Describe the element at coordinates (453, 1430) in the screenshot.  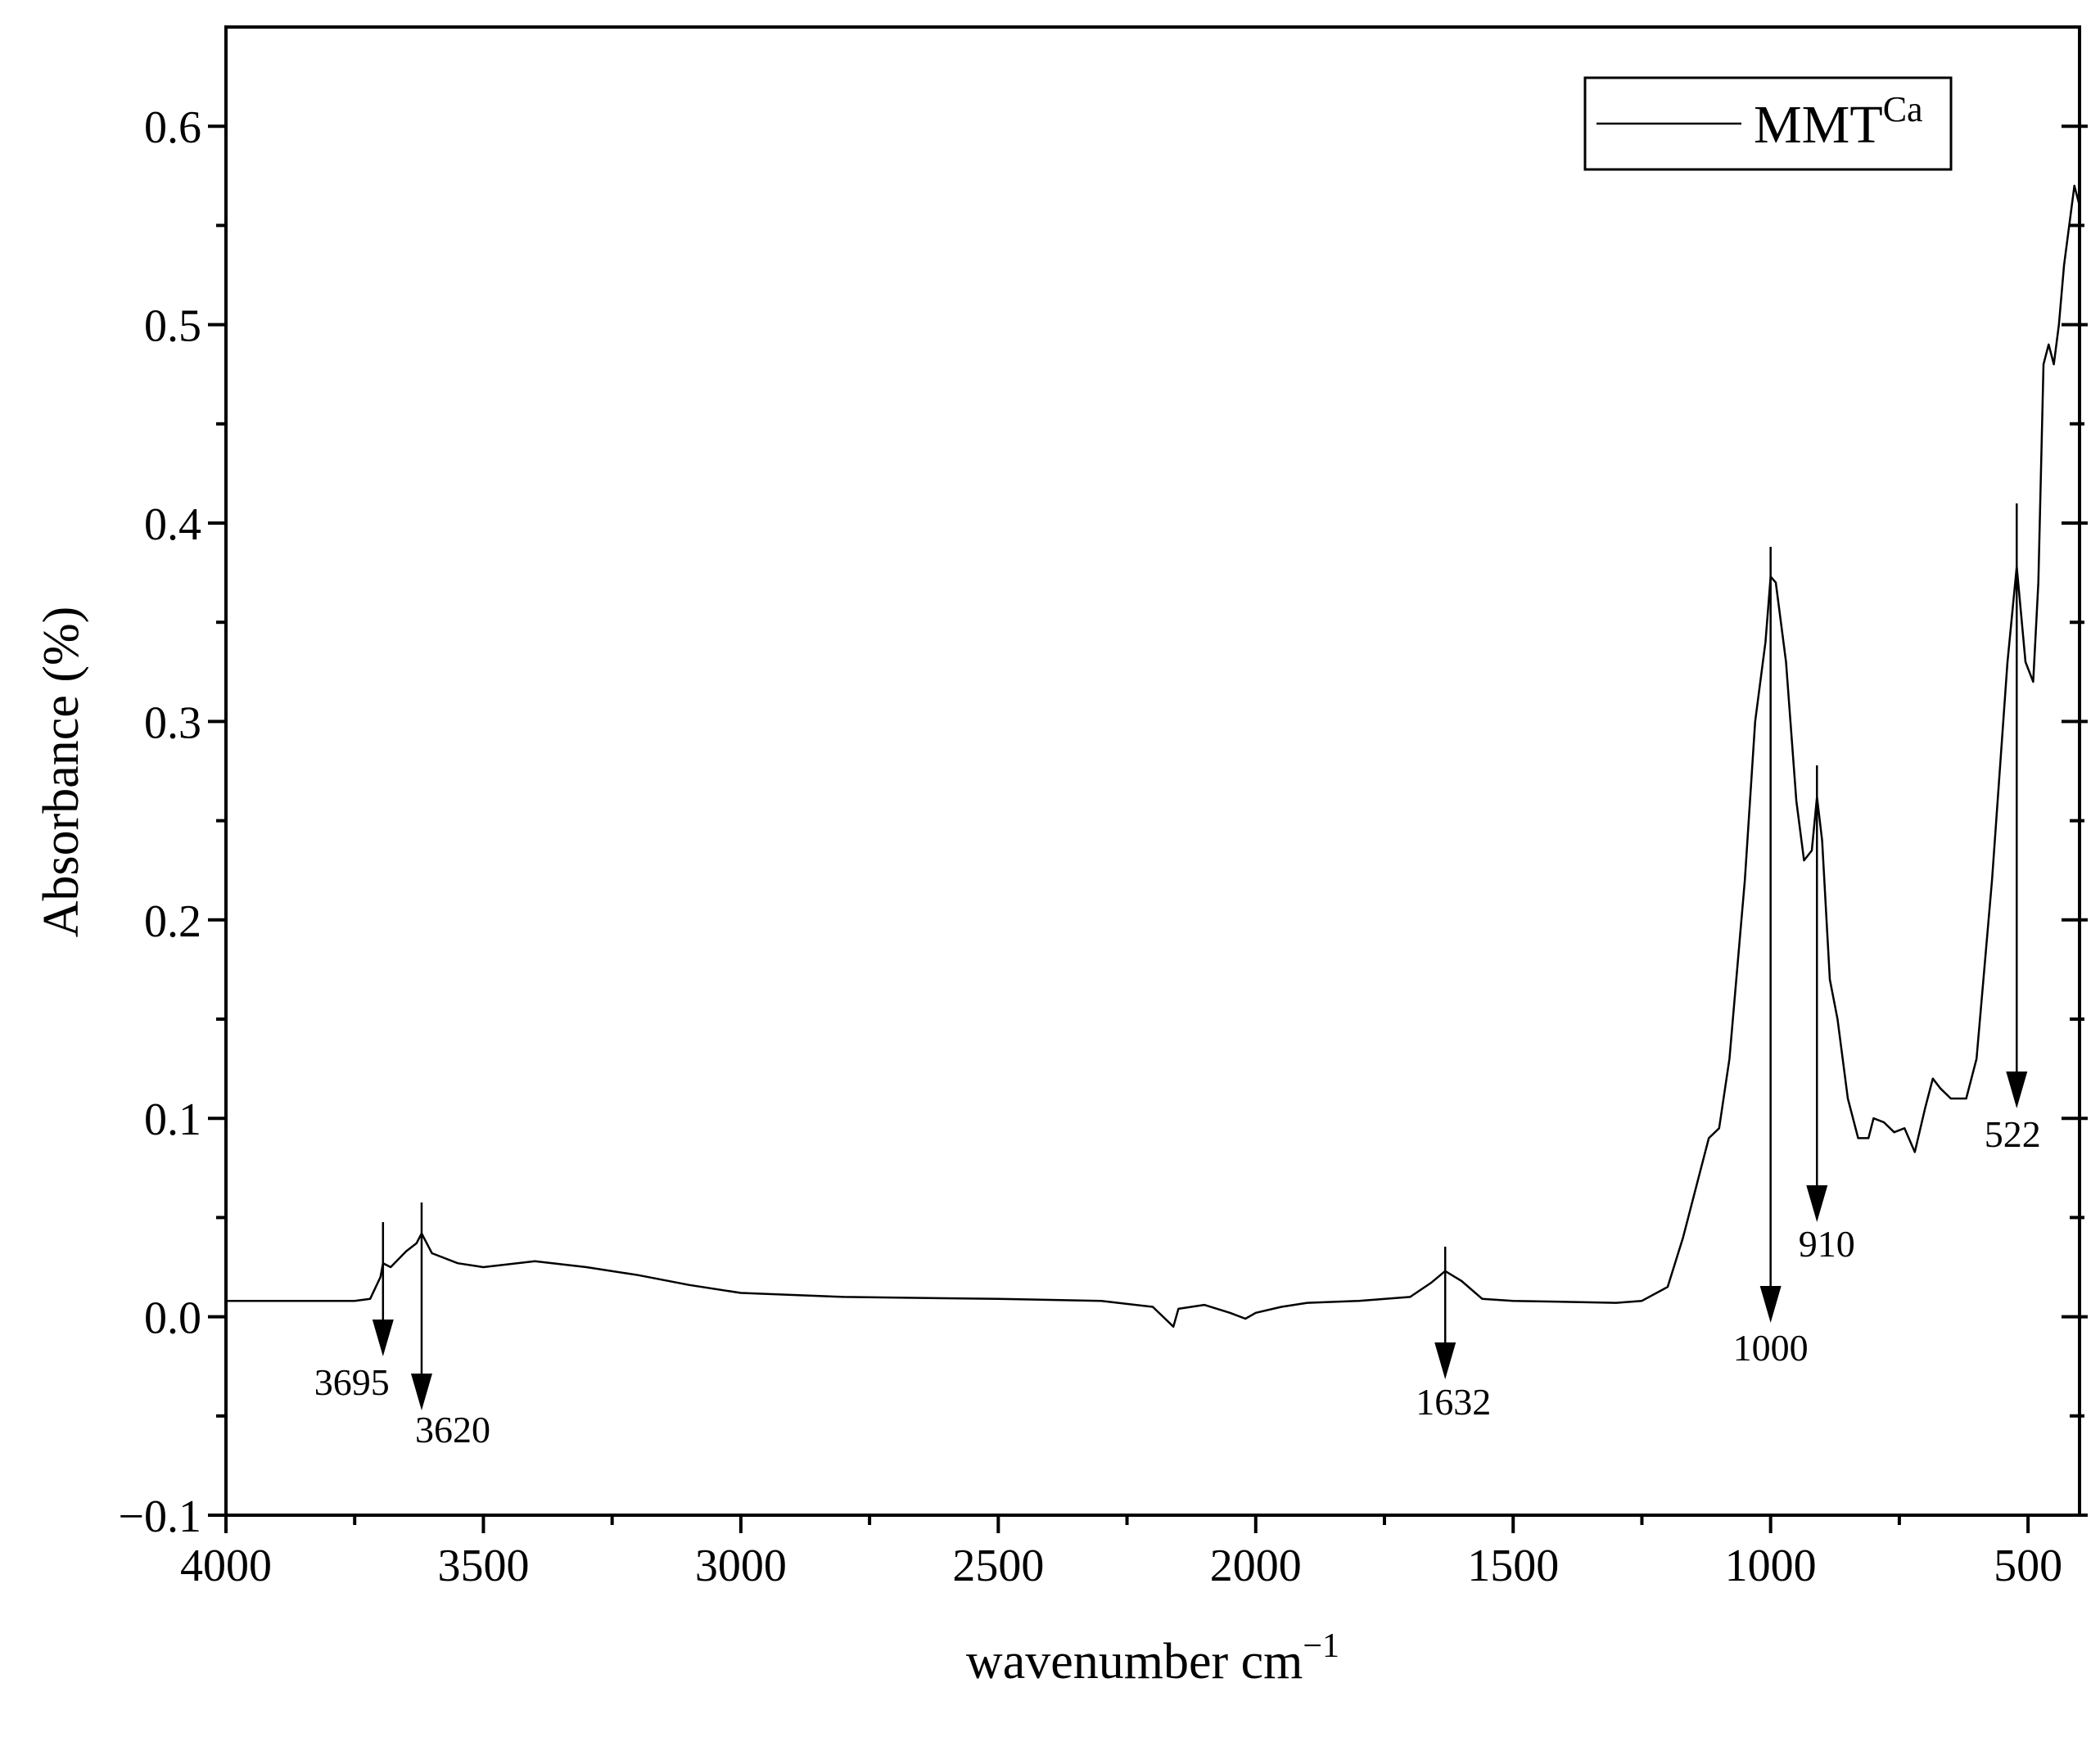
I see `peak-label: 3620` at that location.